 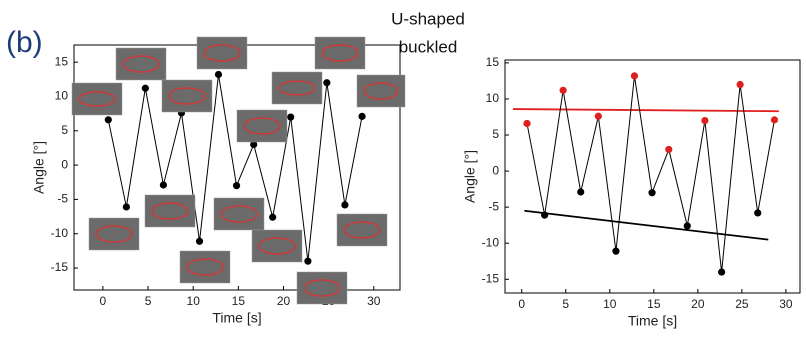 What do you see at coordinates (428, 46) in the screenshot?
I see `annotation: buckled` at bounding box center [428, 46].